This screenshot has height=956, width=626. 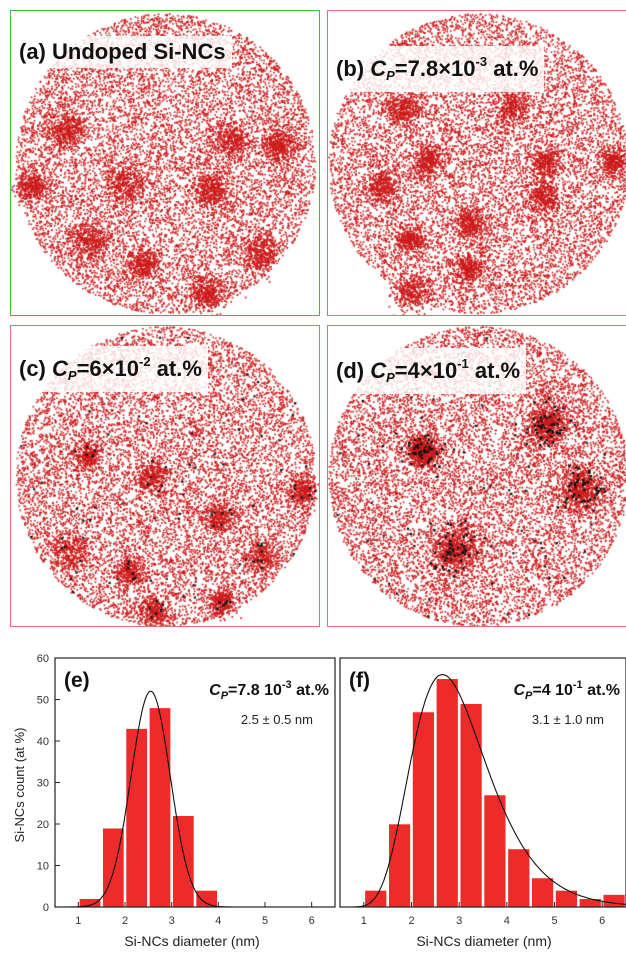 What do you see at coordinates (43, 742) in the screenshot?
I see `y-tick-label-e-40: 40` at bounding box center [43, 742].